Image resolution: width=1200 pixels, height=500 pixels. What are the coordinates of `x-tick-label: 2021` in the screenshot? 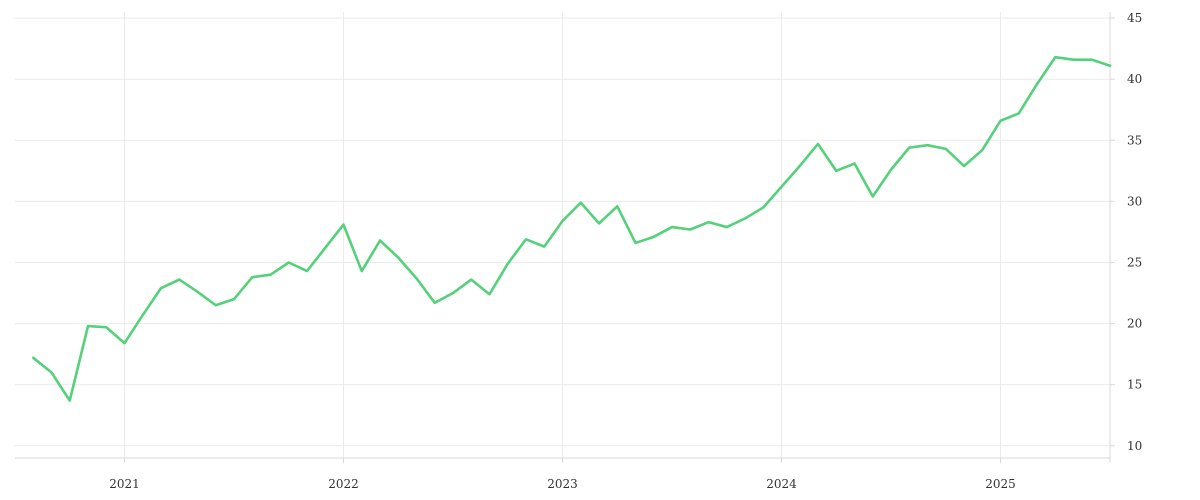 It's located at (124, 484).